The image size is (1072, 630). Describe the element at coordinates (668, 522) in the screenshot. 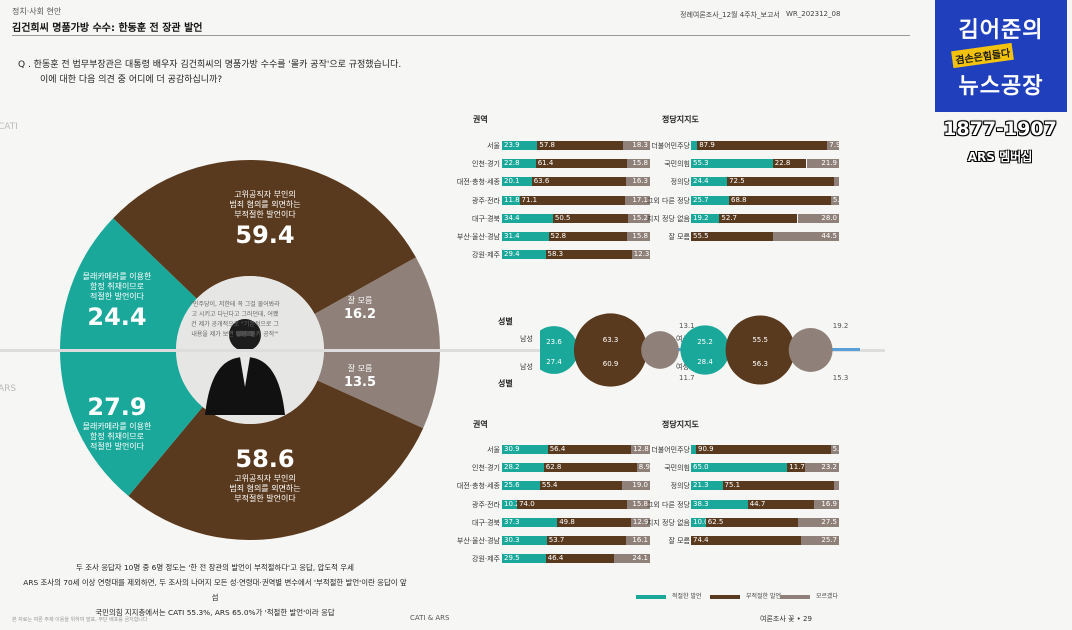

I see `party-ars-row-label: 지지 정당 없음` at that location.